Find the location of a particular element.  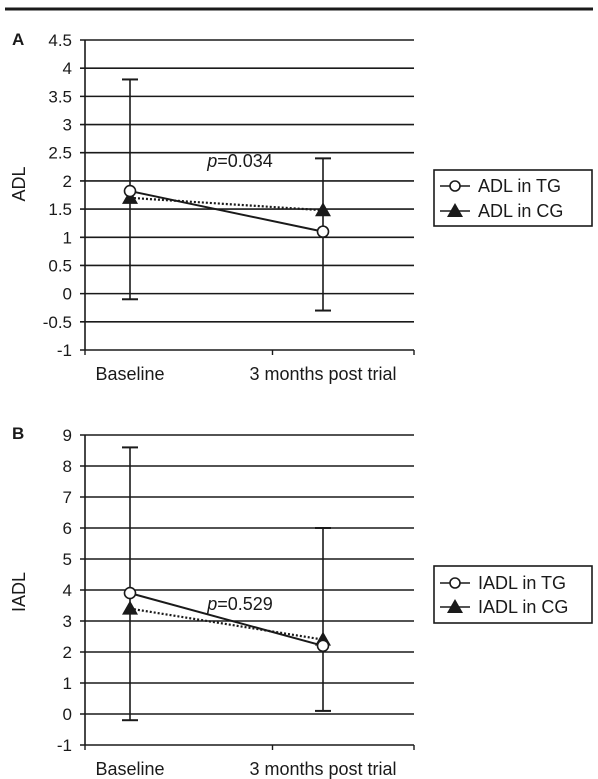

p-value-annotation: p=0.034 is located at coordinates (239, 161).